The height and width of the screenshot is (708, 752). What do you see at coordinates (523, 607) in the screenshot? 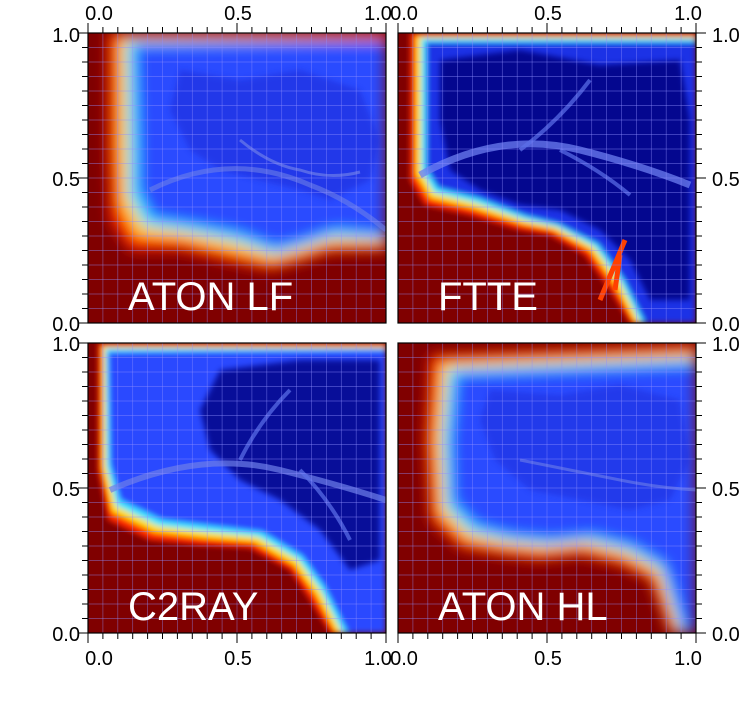
I see `panel-label-aton-hl: ATON HL` at bounding box center [523, 607].